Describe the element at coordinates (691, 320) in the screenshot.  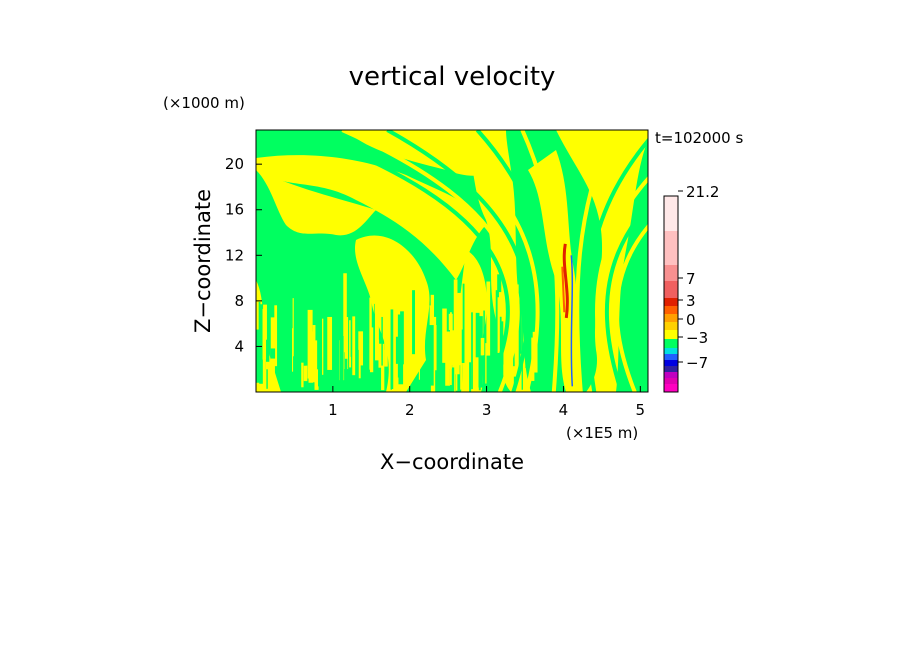
I see `colorbar-label: 0` at that location.